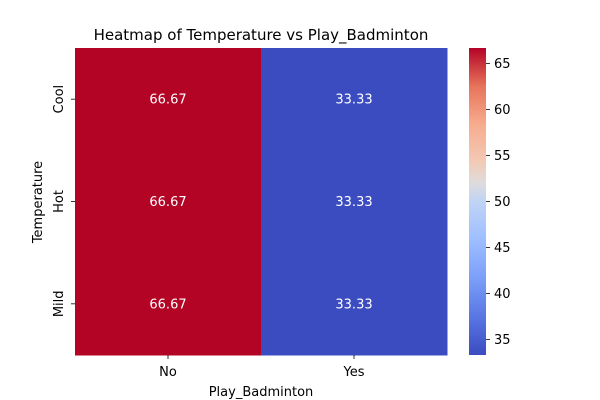  What do you see at coordinates (477, 201) in the screenshot?
I see `colorbar` at bounding box center [477, 201].